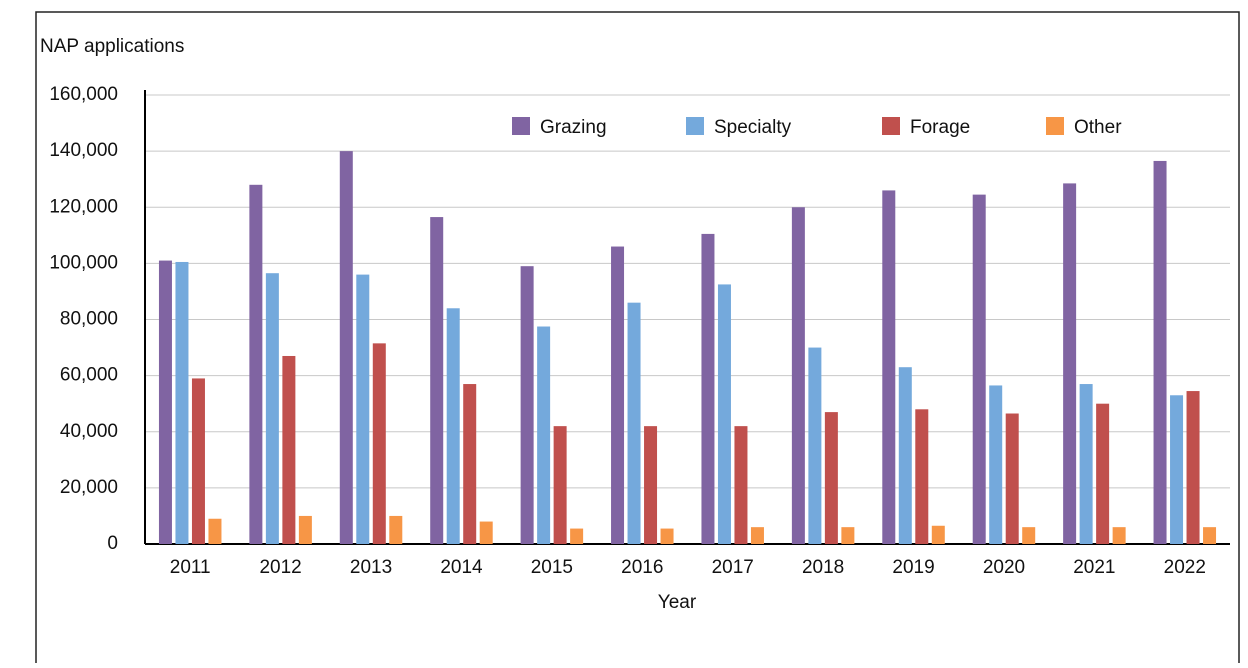 Image resolution: width=1248 pixels, height=668 pixels. What do you see at coordinates (677, 602) in the screenshot?
I see `x-axis-label: Year` at bounding box center [677, 602].